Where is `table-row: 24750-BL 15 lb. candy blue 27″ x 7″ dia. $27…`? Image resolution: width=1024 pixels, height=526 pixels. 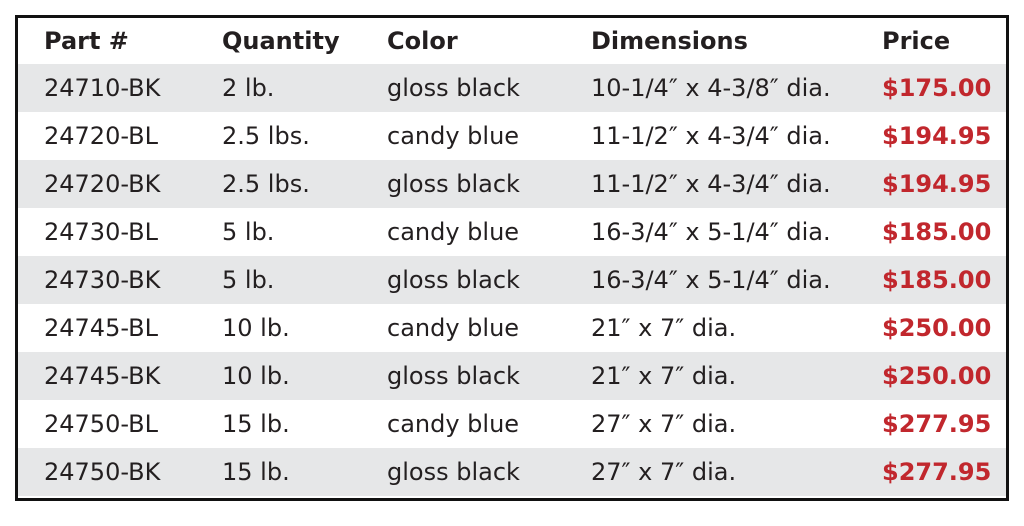
table-row: 24750-BL 15 lb. candy blue 27″ x 7″ dia. $27… is located at coordinates (512, 424).